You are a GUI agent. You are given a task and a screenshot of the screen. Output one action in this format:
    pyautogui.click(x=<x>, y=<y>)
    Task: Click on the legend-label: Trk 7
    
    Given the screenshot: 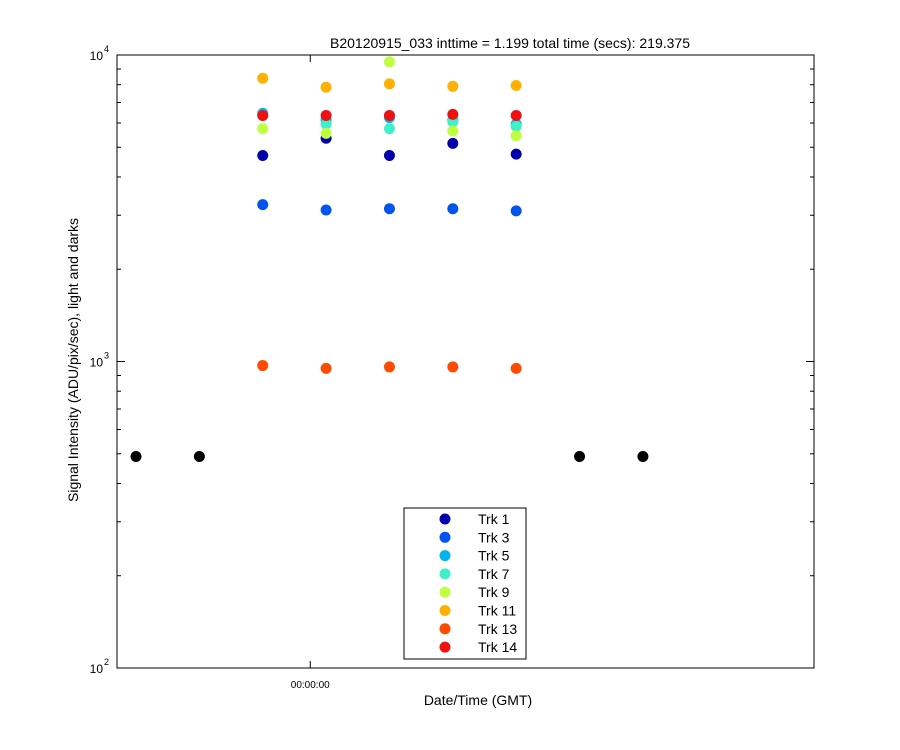 What is the action you would take?
    pyautogui.click(x=494, y=574)
    